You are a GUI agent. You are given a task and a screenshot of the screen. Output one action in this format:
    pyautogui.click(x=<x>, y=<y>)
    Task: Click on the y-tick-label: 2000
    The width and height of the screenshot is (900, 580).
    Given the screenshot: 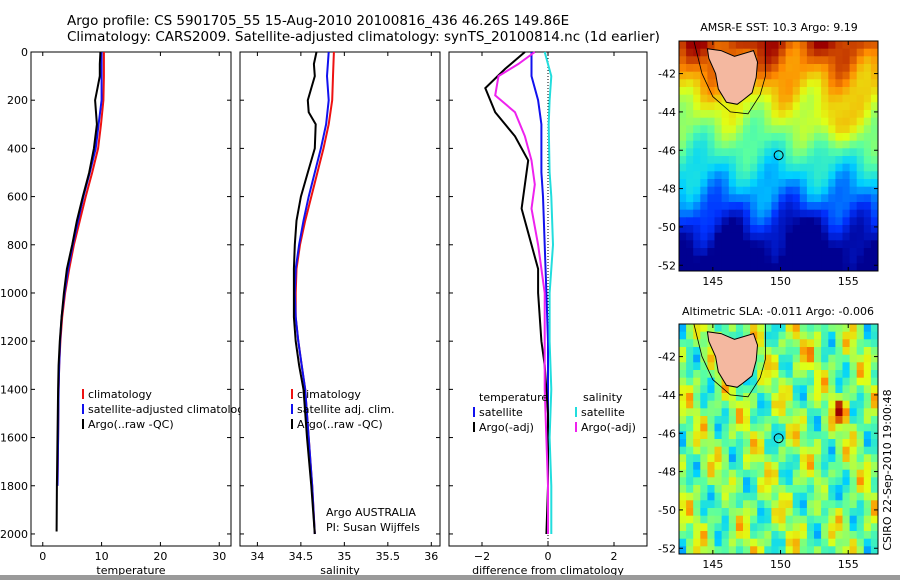 What is the action you would take?
    pyautogui.click(x=14, y=534)
    